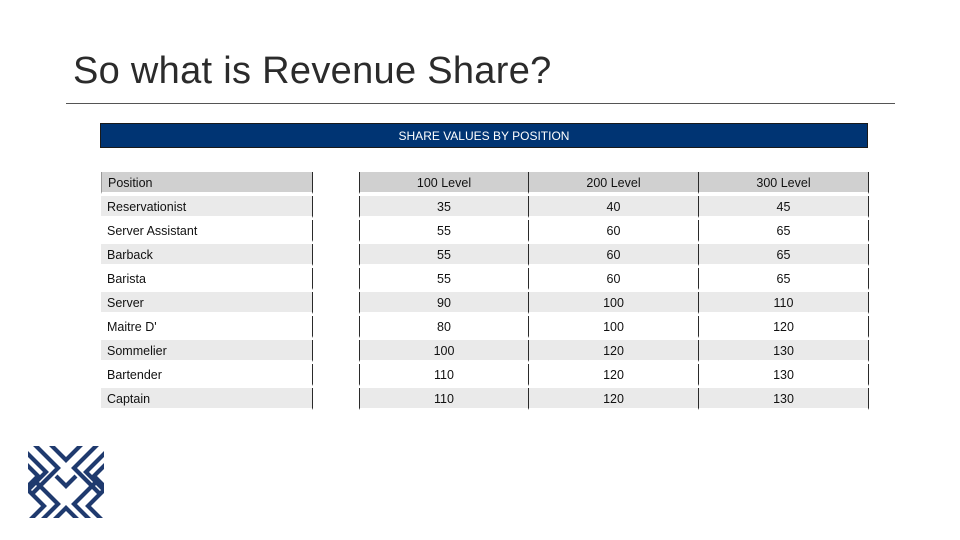  What do you see at coordinates (207, 351) in the screenshot?
I see `row-position: Sommelier` at bounding box center [207, 351].